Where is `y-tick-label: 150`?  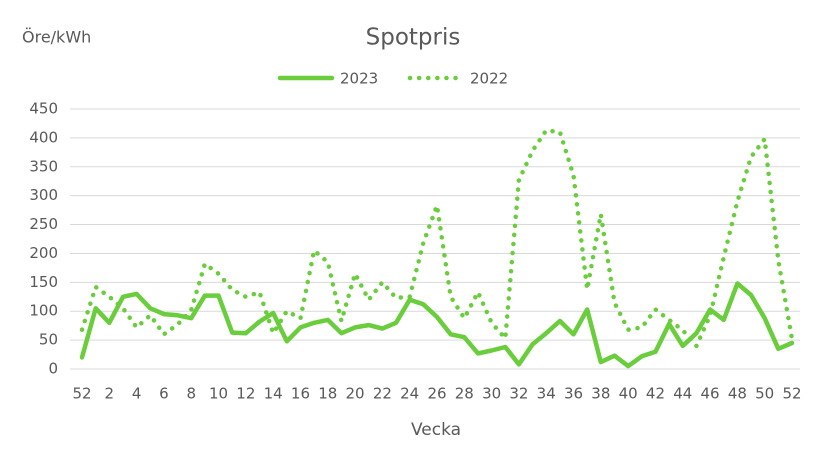
y-tick-label: 150 is located at coordinates (43, 282).